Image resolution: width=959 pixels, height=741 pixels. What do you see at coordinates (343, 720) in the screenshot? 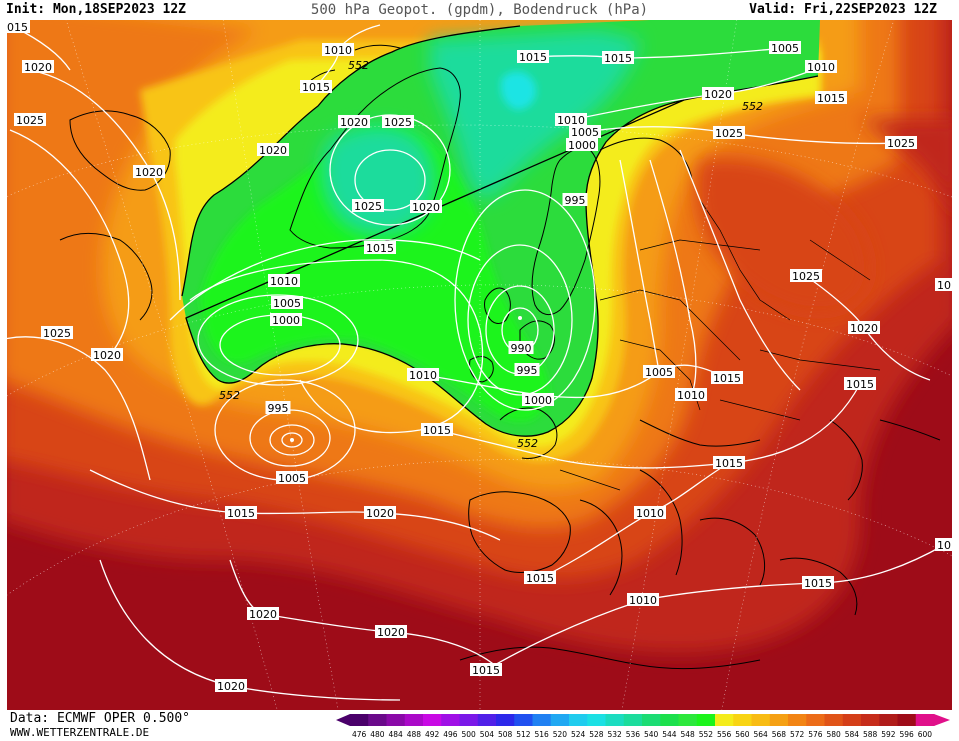
I see `legend-arrow-low` at bounding box center [343, 720].